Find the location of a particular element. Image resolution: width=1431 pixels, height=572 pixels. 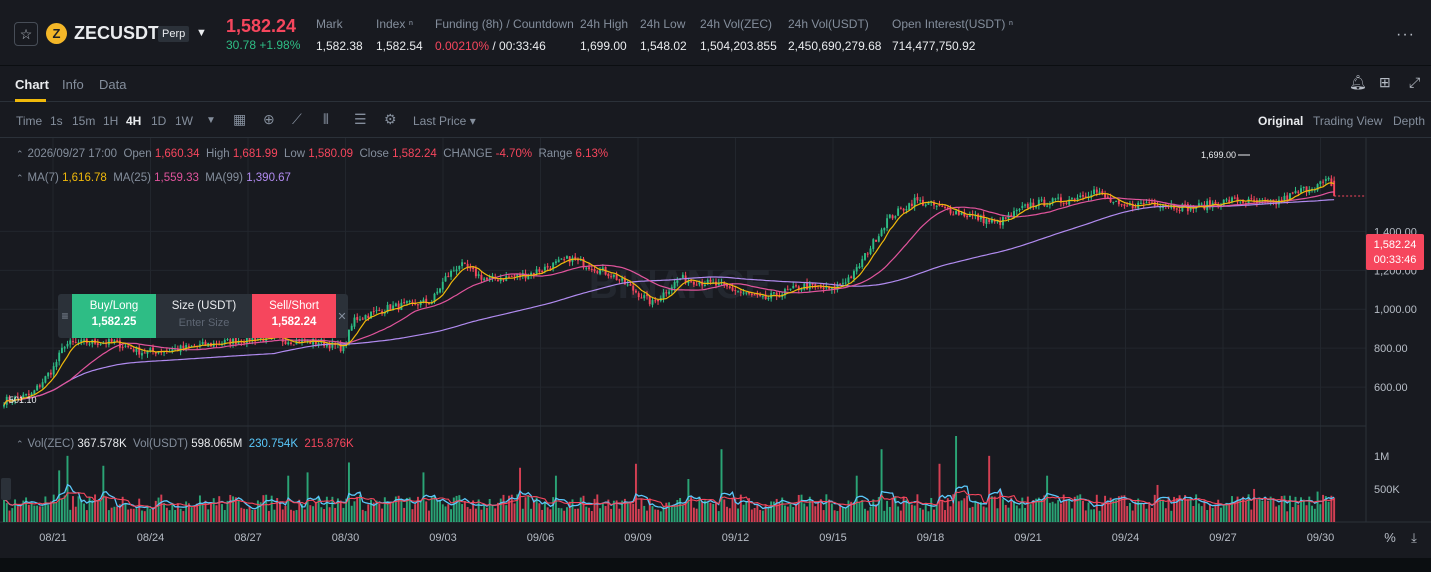

interval-15m: 15m is located at coordinates (84, 121).